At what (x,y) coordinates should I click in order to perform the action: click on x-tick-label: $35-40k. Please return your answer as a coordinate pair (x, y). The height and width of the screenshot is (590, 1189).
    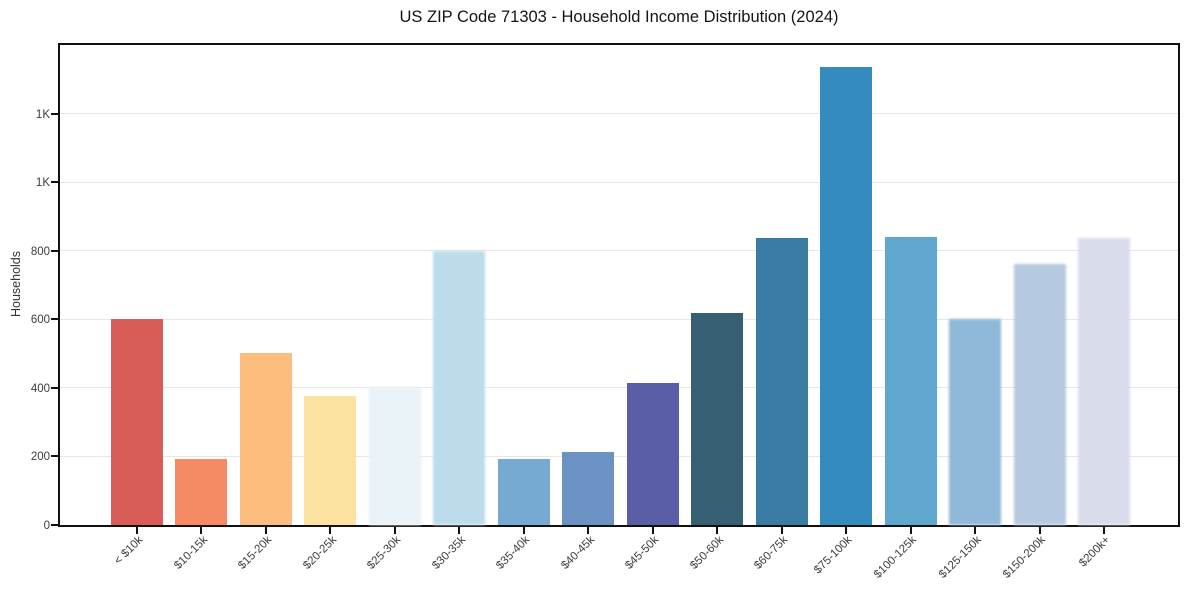
    Looking at the image, I should click on (513, 553).